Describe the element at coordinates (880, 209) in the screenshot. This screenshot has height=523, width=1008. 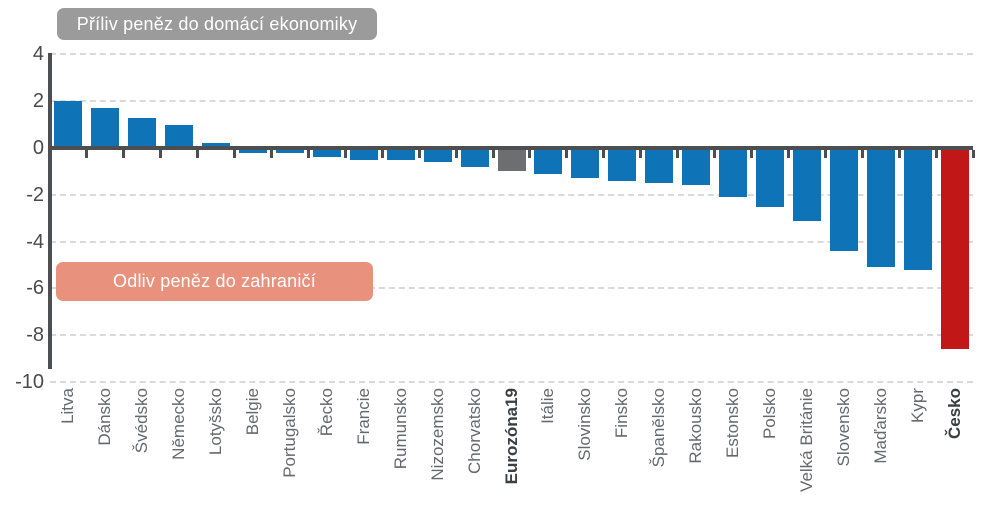
I see `bar-Maďarsko` at that location.